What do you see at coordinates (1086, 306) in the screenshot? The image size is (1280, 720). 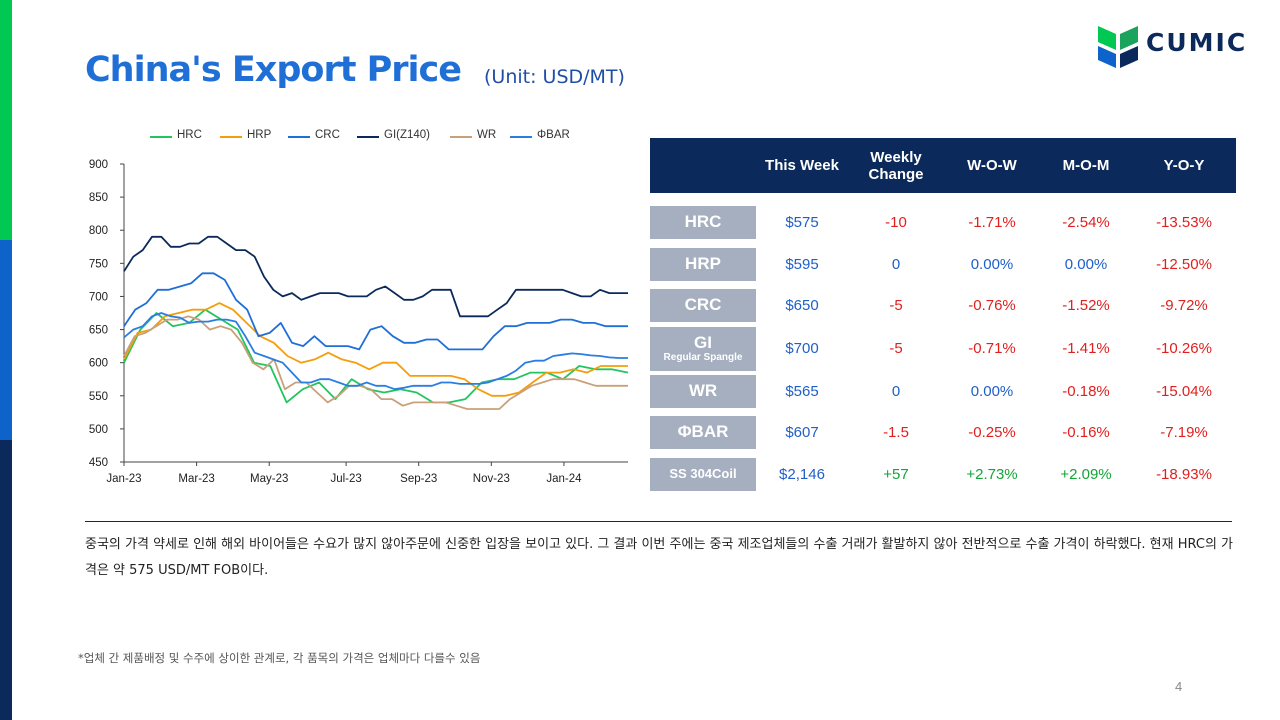 I see `mom-crc: -1.52%` at bounding box center [1086, 306].